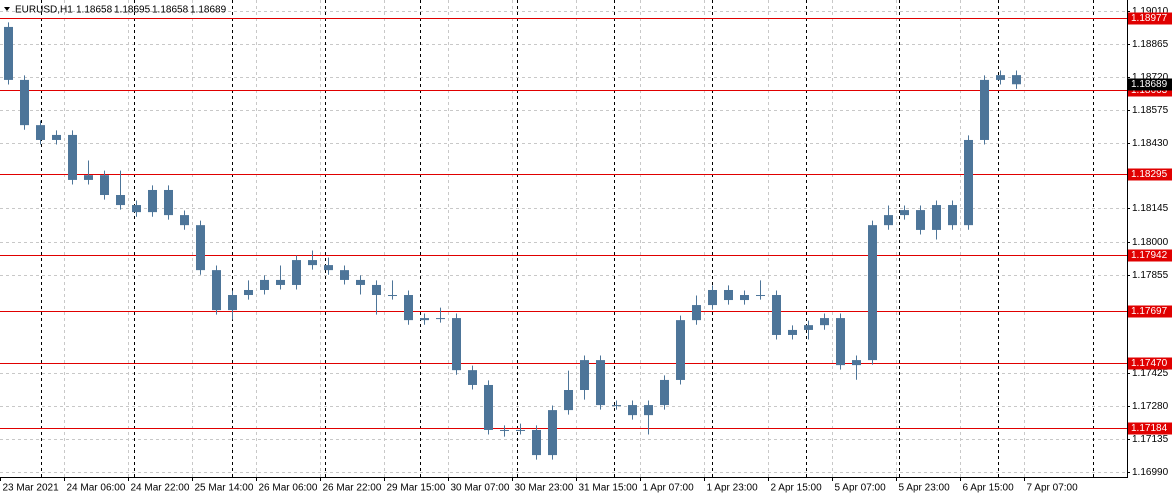  What do you see at coordinates (1150, 406) in the screenshot?
I see `y-tick-label: 1.17280` at bounding box center [1150, 406].